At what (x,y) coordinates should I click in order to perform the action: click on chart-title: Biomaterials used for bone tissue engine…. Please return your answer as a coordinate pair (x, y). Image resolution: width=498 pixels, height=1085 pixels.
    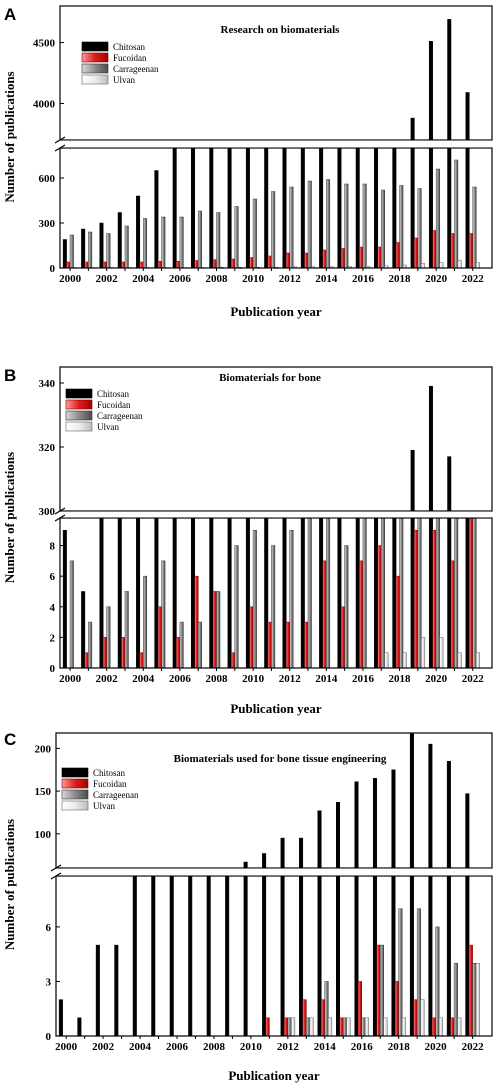
    Looking at the image, I should click on (280, 759).